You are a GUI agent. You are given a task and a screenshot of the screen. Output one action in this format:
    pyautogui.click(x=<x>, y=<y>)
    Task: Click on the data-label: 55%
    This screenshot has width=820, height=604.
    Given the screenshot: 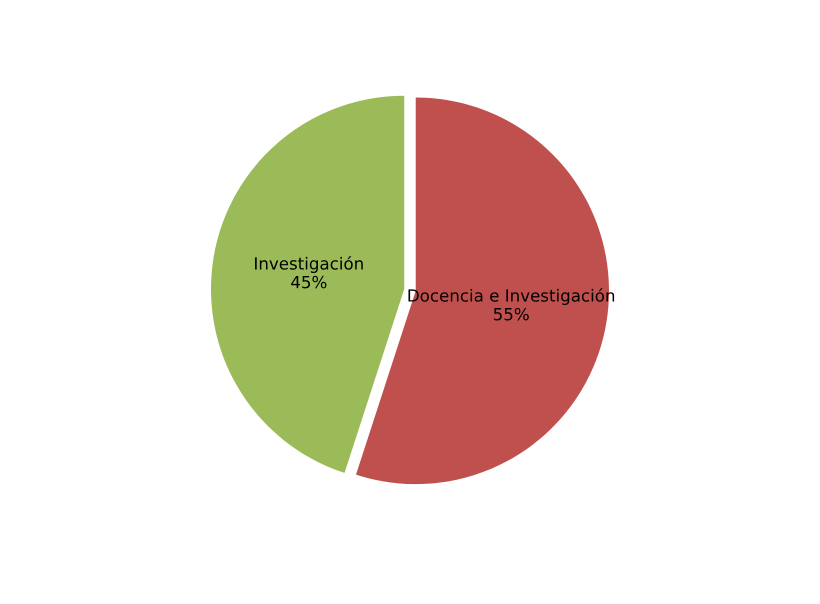 What is the action you would take?
    pyautogui.click(x=511, y=314)
    